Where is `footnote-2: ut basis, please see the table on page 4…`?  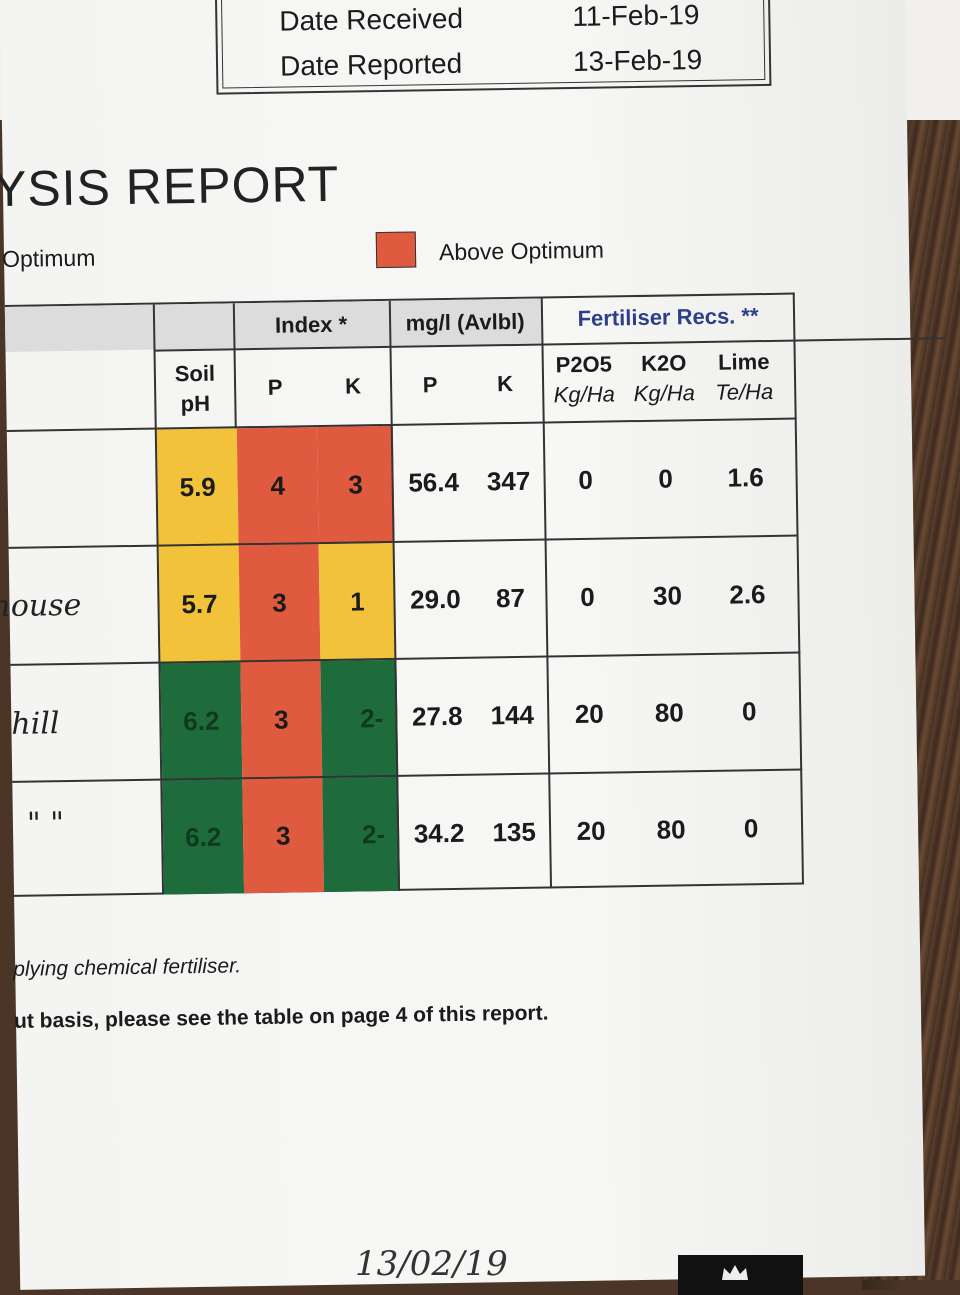
footnote-2: ut basis, please see the table on page 4… is located at coordinates (281, 1017).